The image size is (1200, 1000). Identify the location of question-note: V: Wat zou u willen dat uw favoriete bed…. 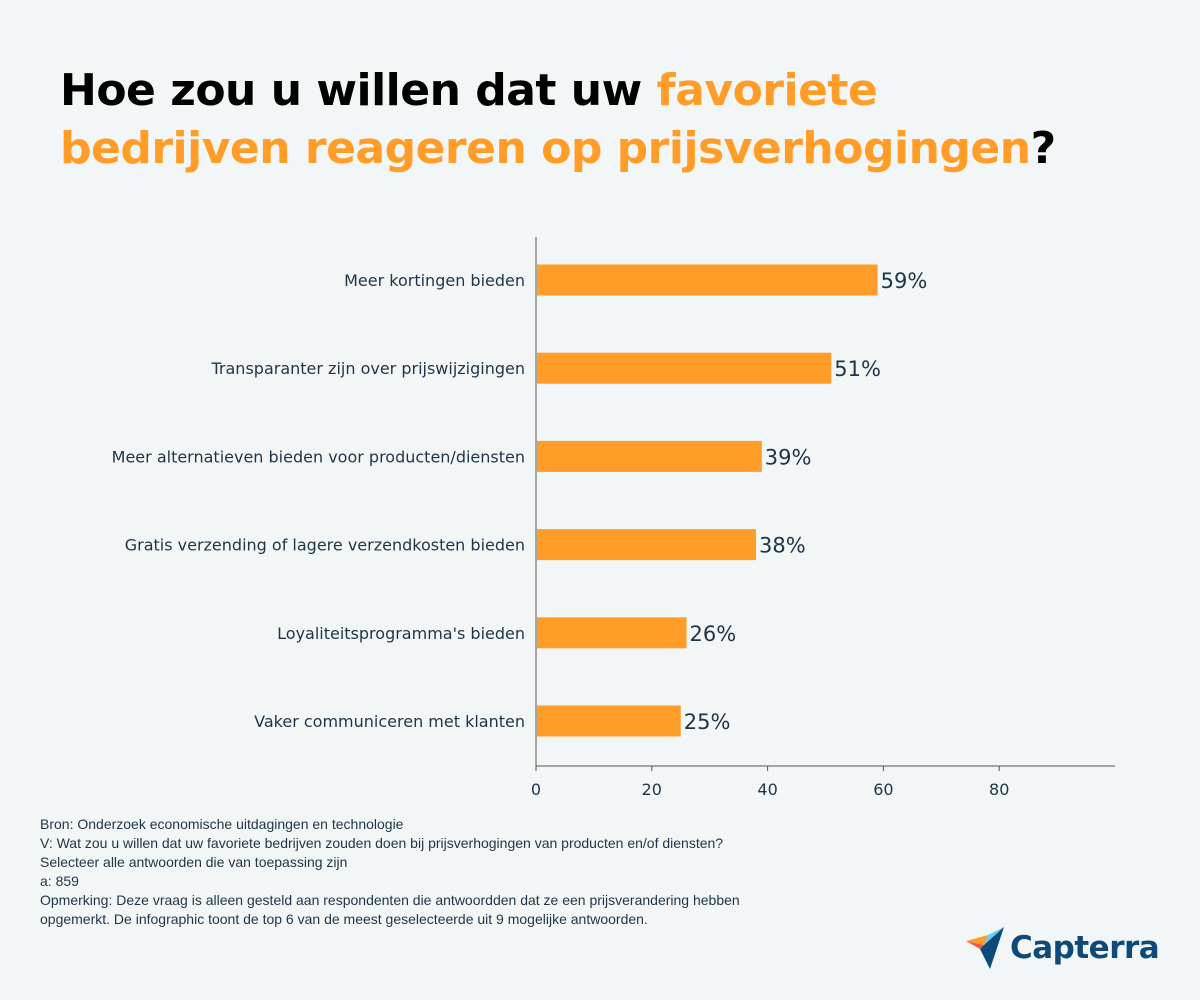
(382, 843).